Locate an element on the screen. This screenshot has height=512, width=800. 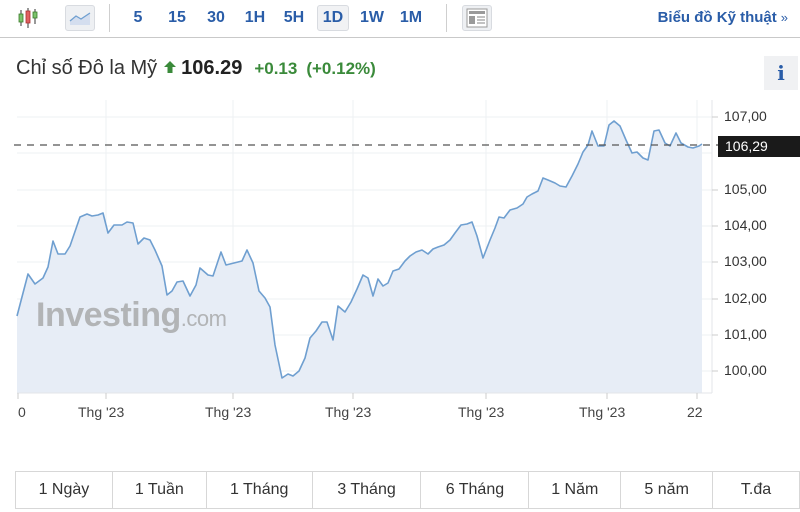
range-max: T.đa is located at coordinates (756, 490).